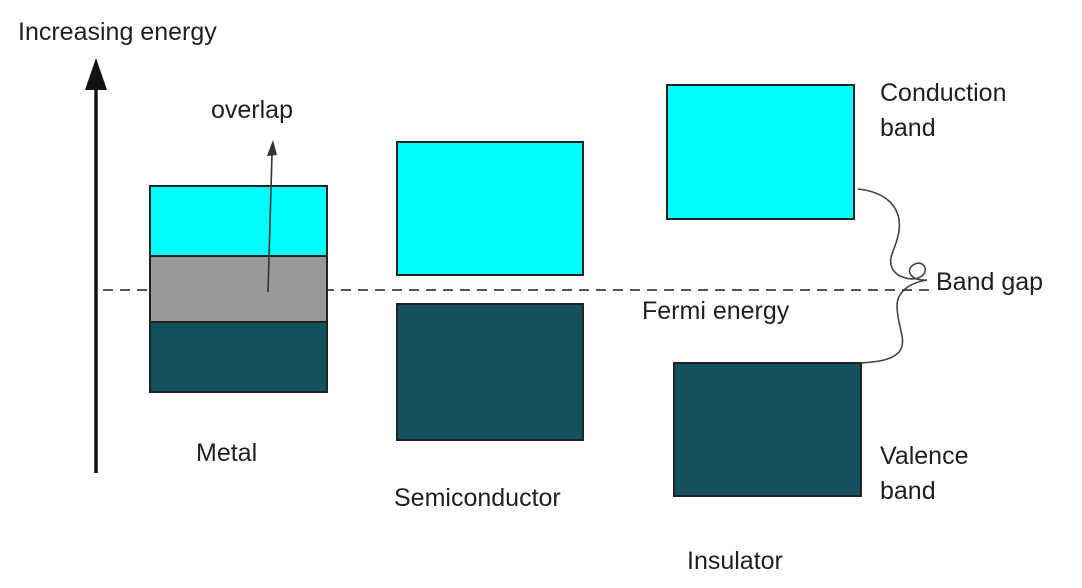 This screenshot has height=588, width=1082. I want to click on overlap-arrow, so click(272, 216).